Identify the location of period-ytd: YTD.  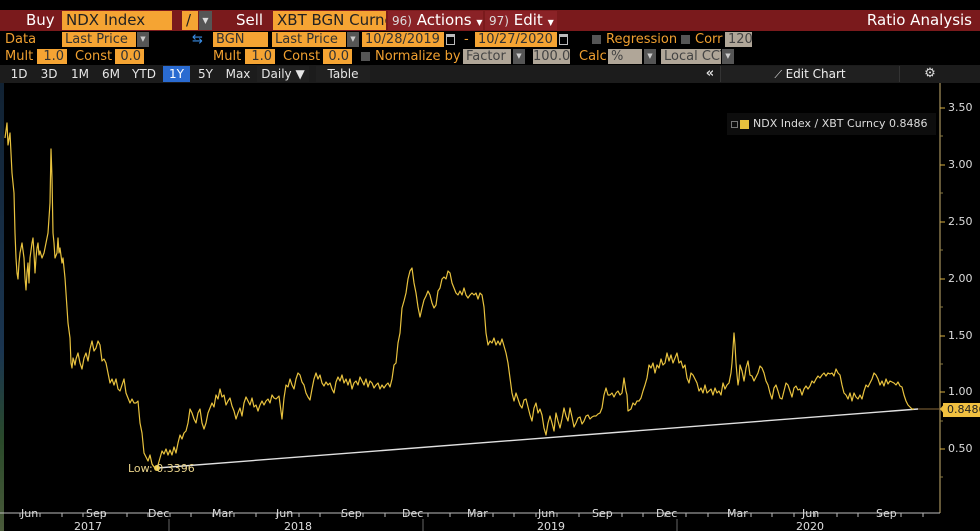
(144, 74).